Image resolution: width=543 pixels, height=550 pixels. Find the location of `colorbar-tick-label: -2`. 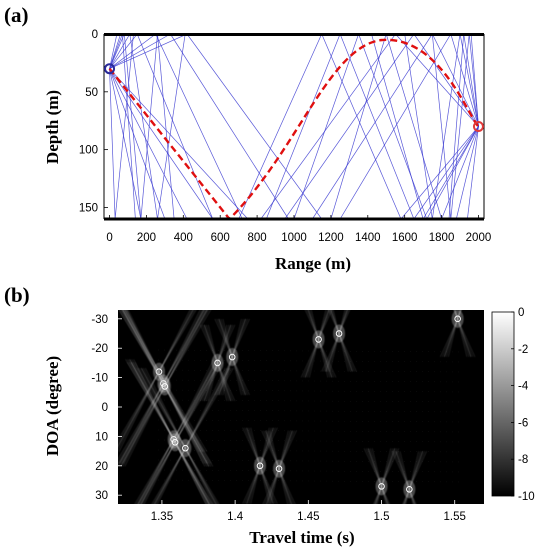

colorbar-tick-label: -2 is located at coordinates (523, 350).